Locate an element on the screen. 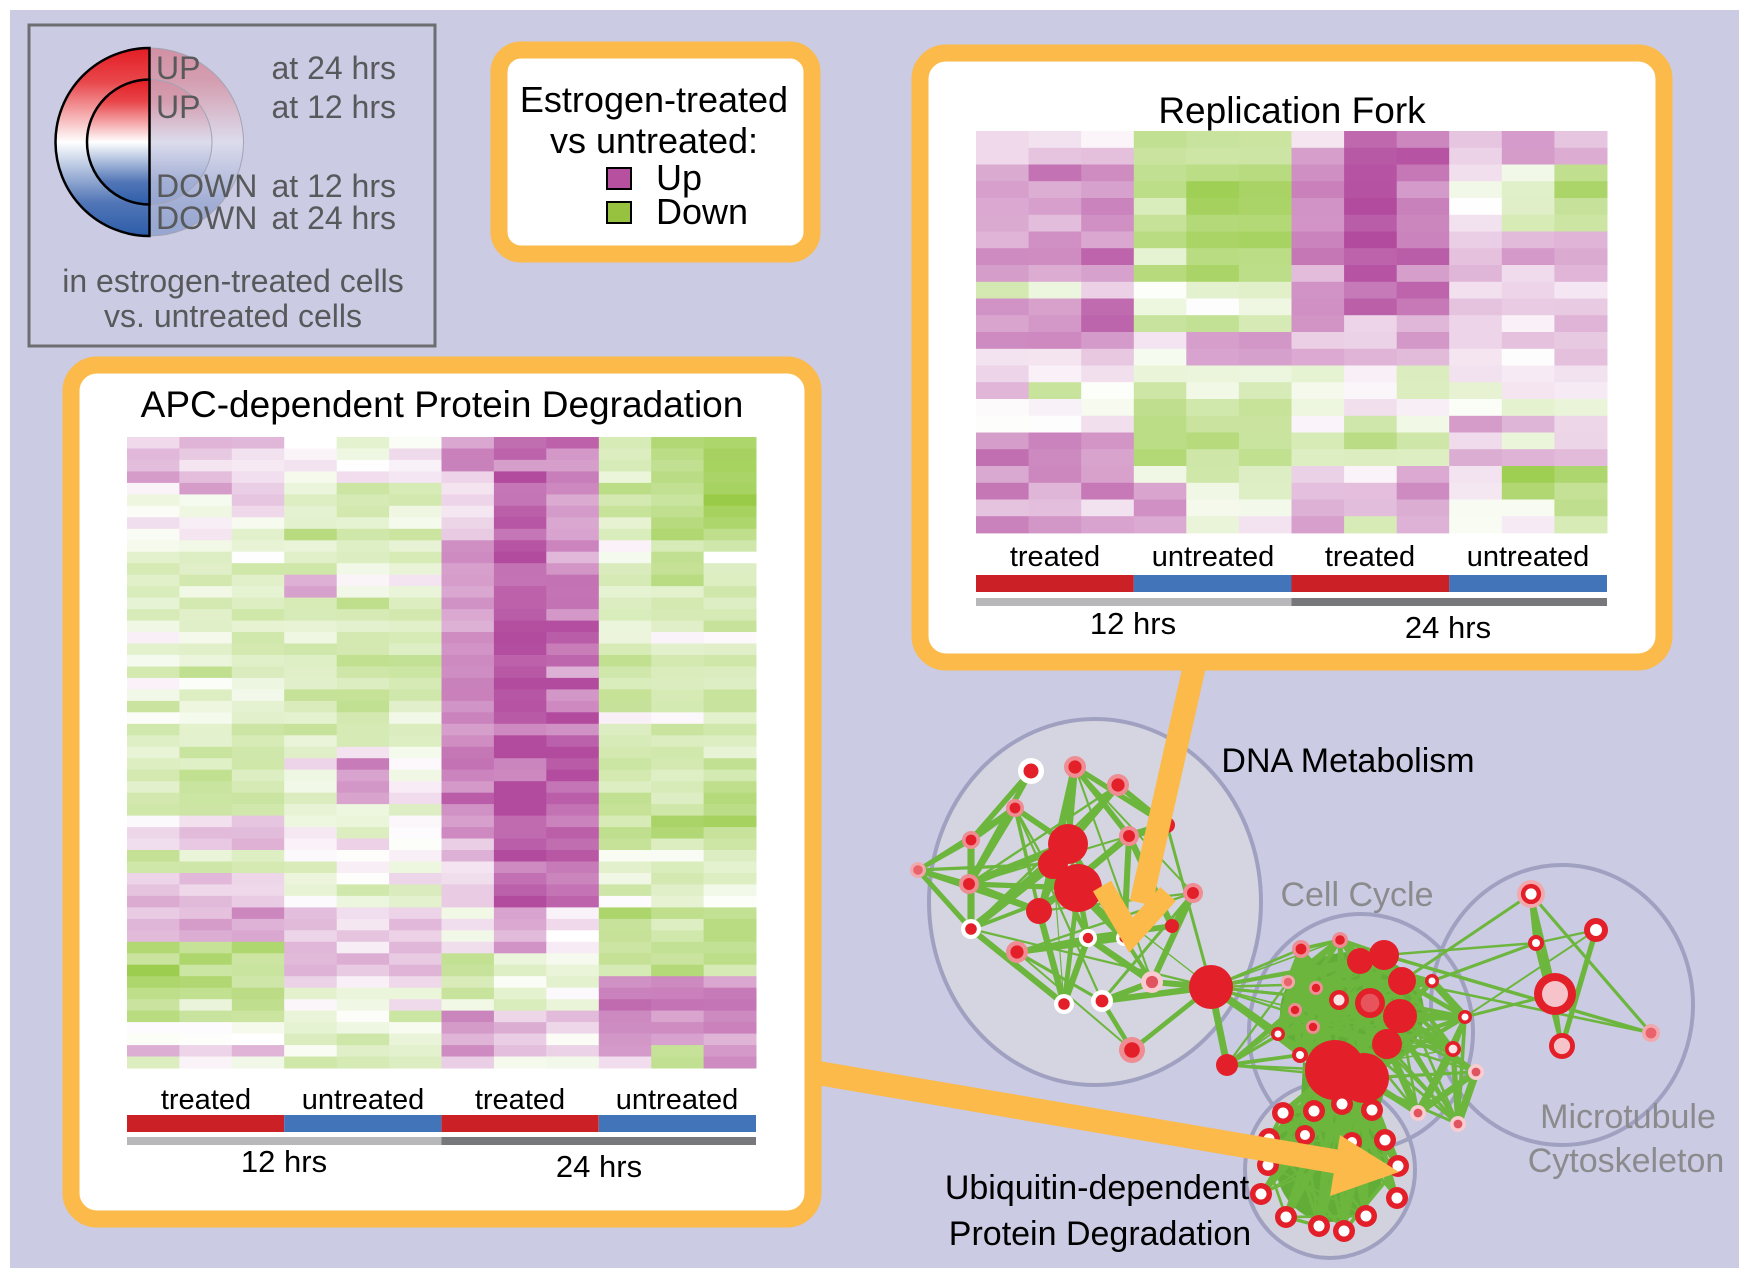  svg-text: Cytoskeleton is located at coordinates (1626, 1161).